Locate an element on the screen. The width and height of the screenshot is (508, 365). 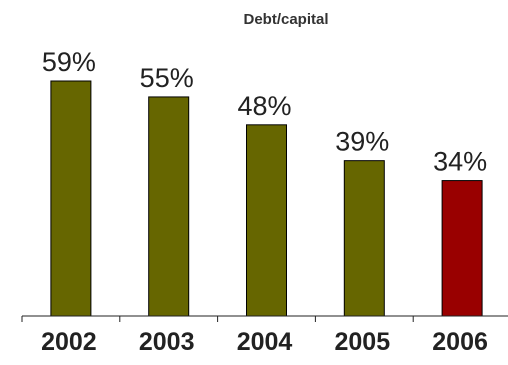
chart-title: Debt/capital is located at coordinates (285, 19).